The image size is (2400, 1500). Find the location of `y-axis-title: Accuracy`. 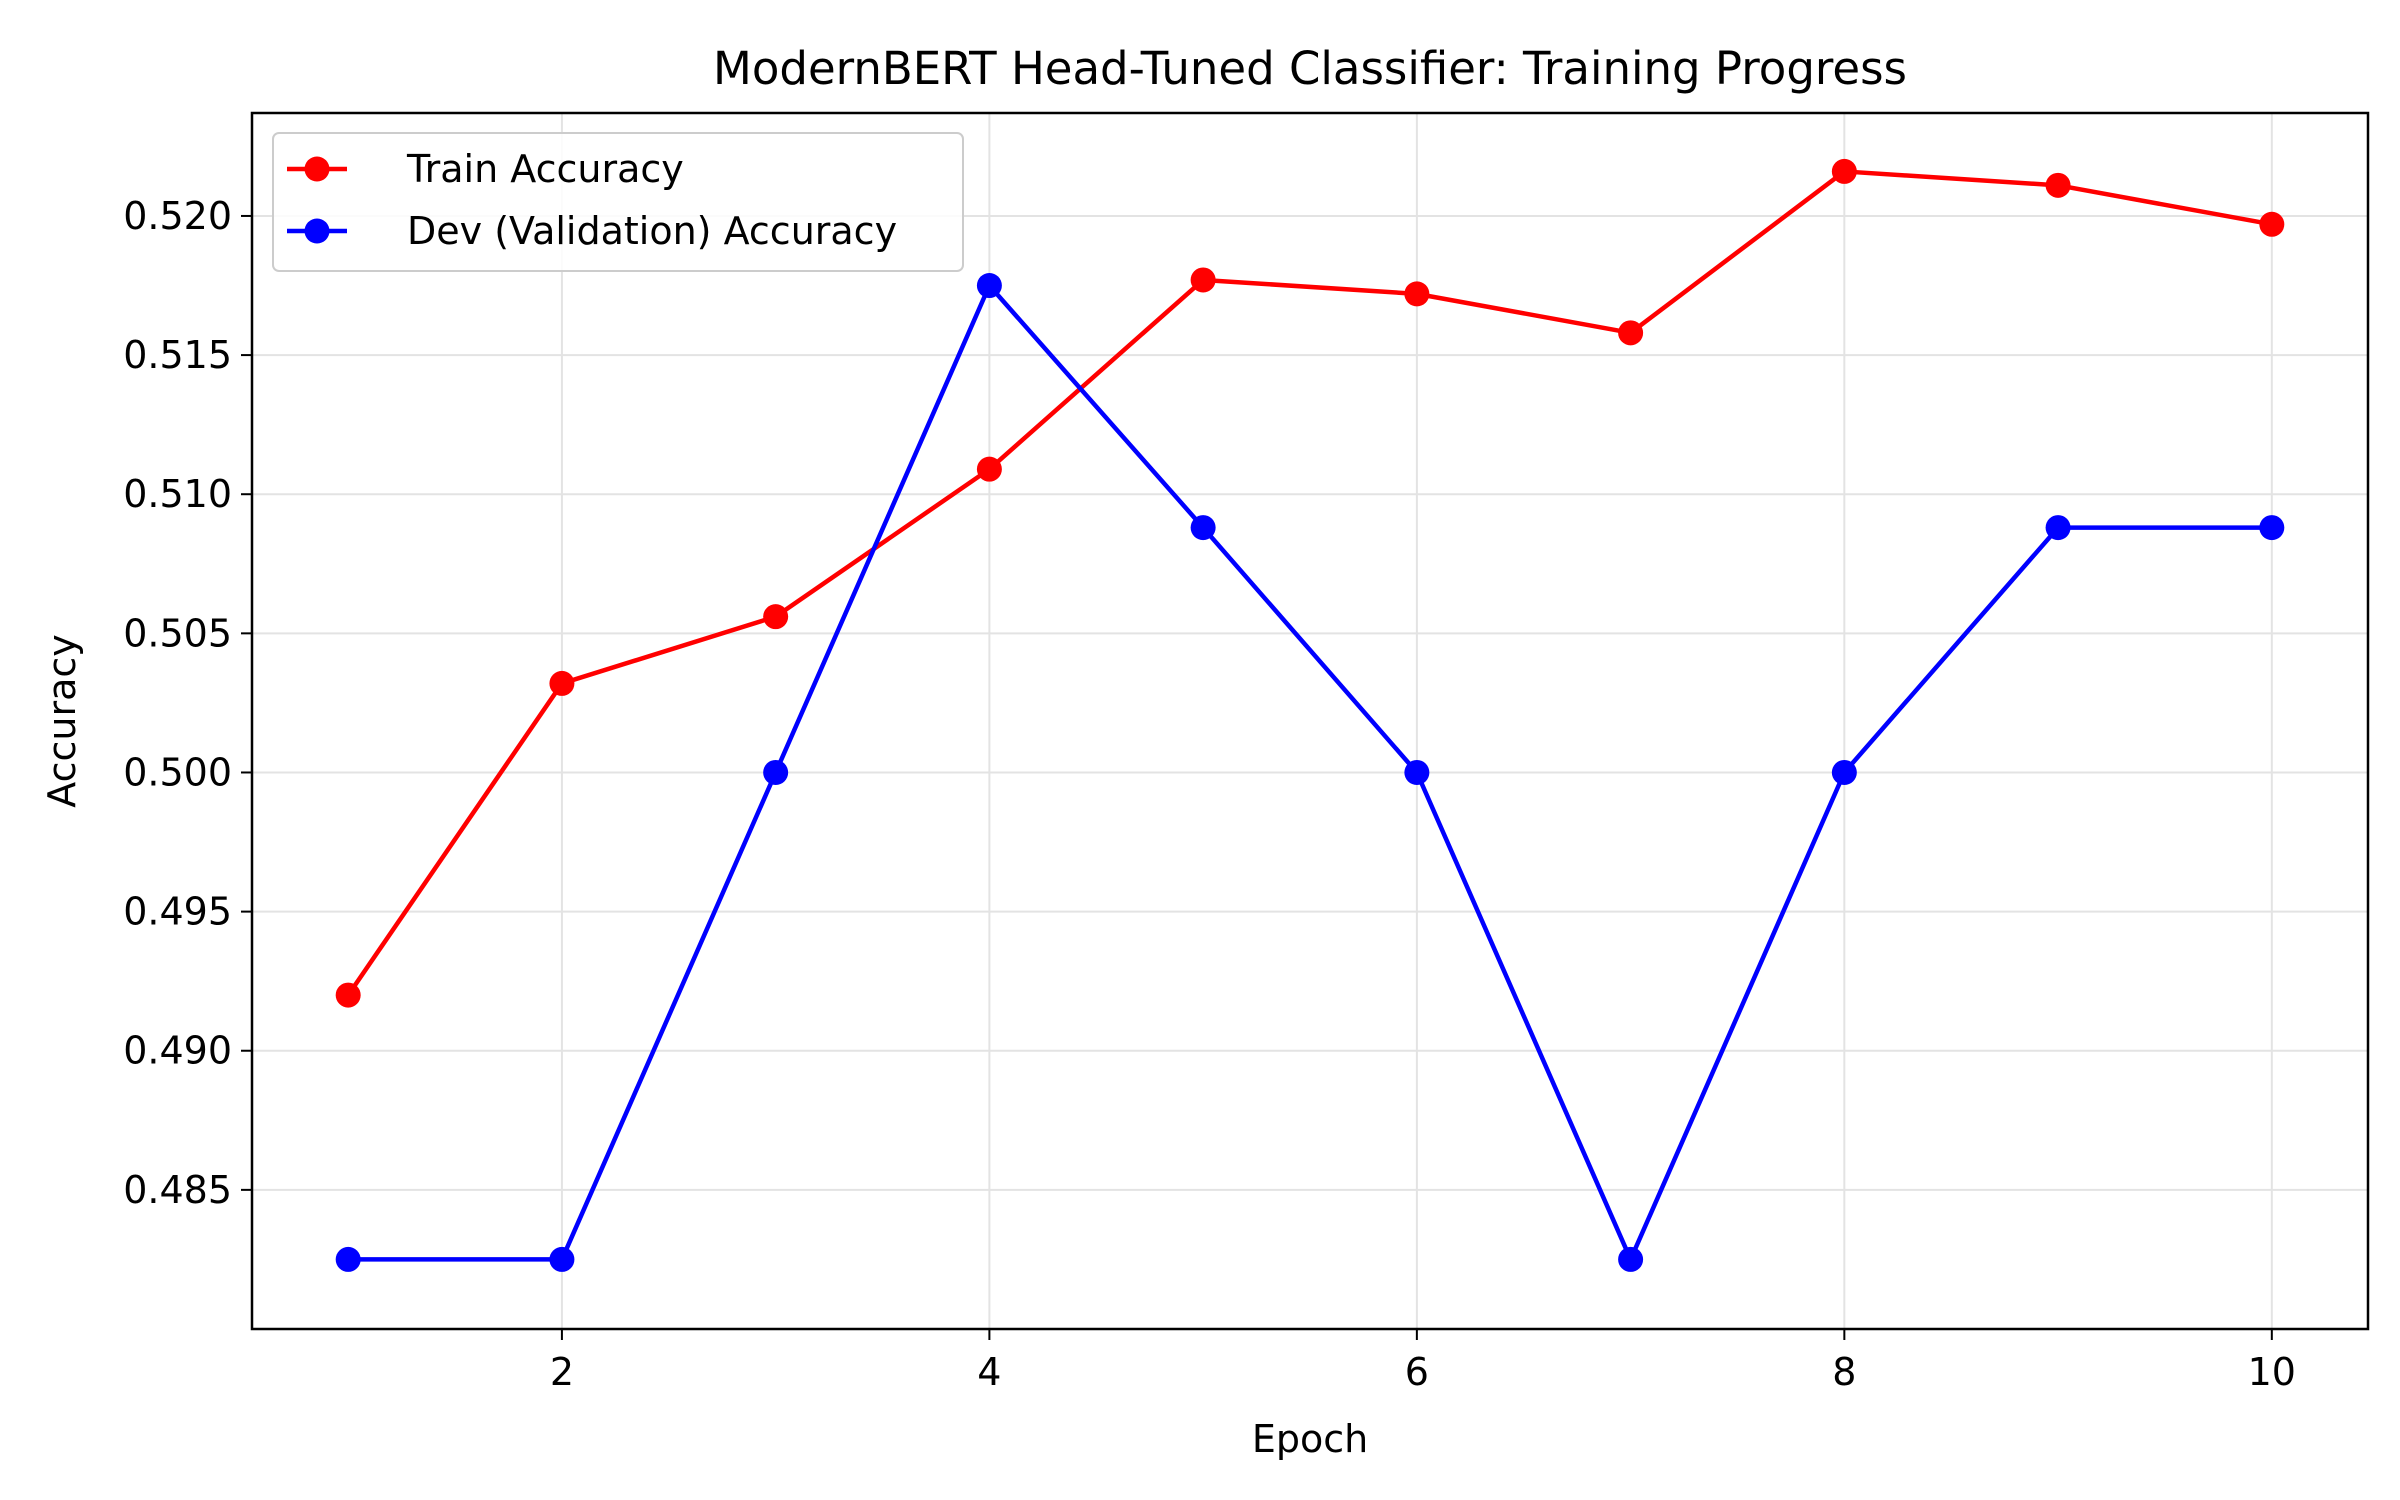

y-axis-title: Accuracy is located at coordinates (62, 721).